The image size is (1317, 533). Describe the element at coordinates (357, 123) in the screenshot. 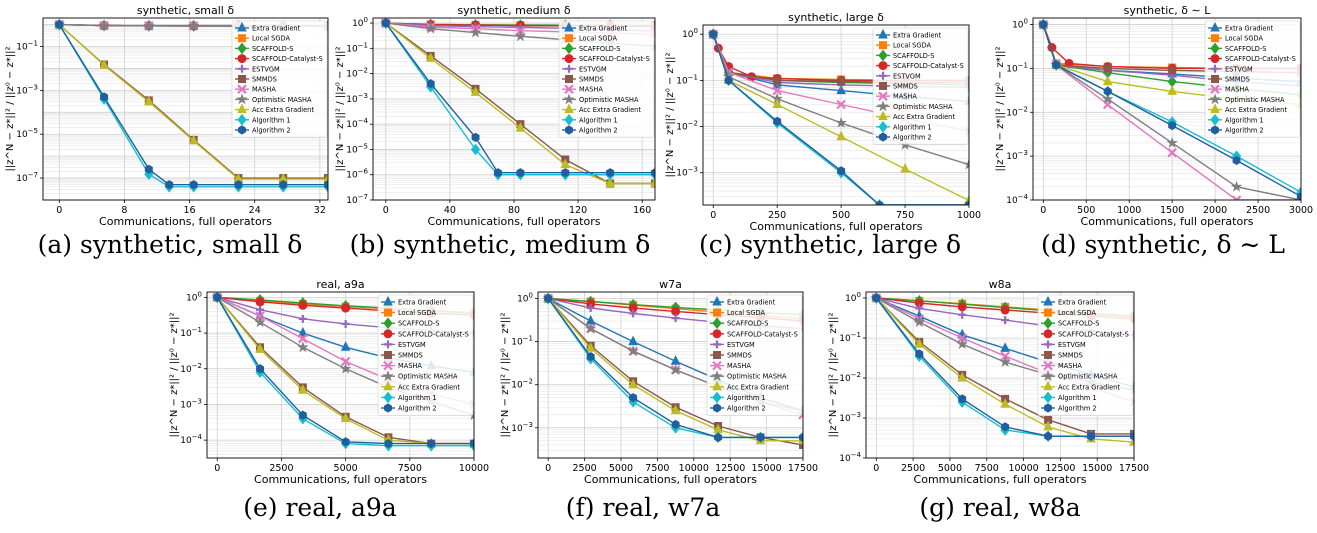

I see `y-tick-label: 10⁻⁴` at that location.